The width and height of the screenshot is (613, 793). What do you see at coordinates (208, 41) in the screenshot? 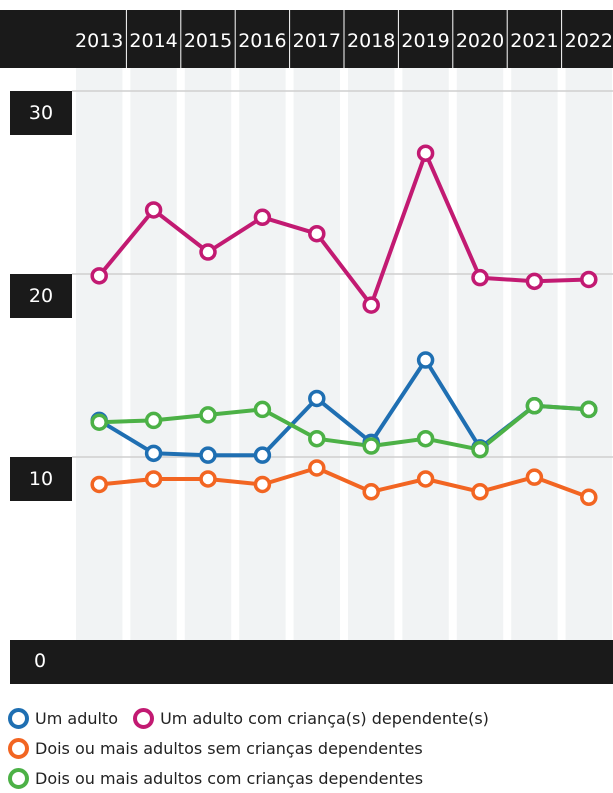
I see `x-tick-label: 2015` at bounding box center [208, 41].